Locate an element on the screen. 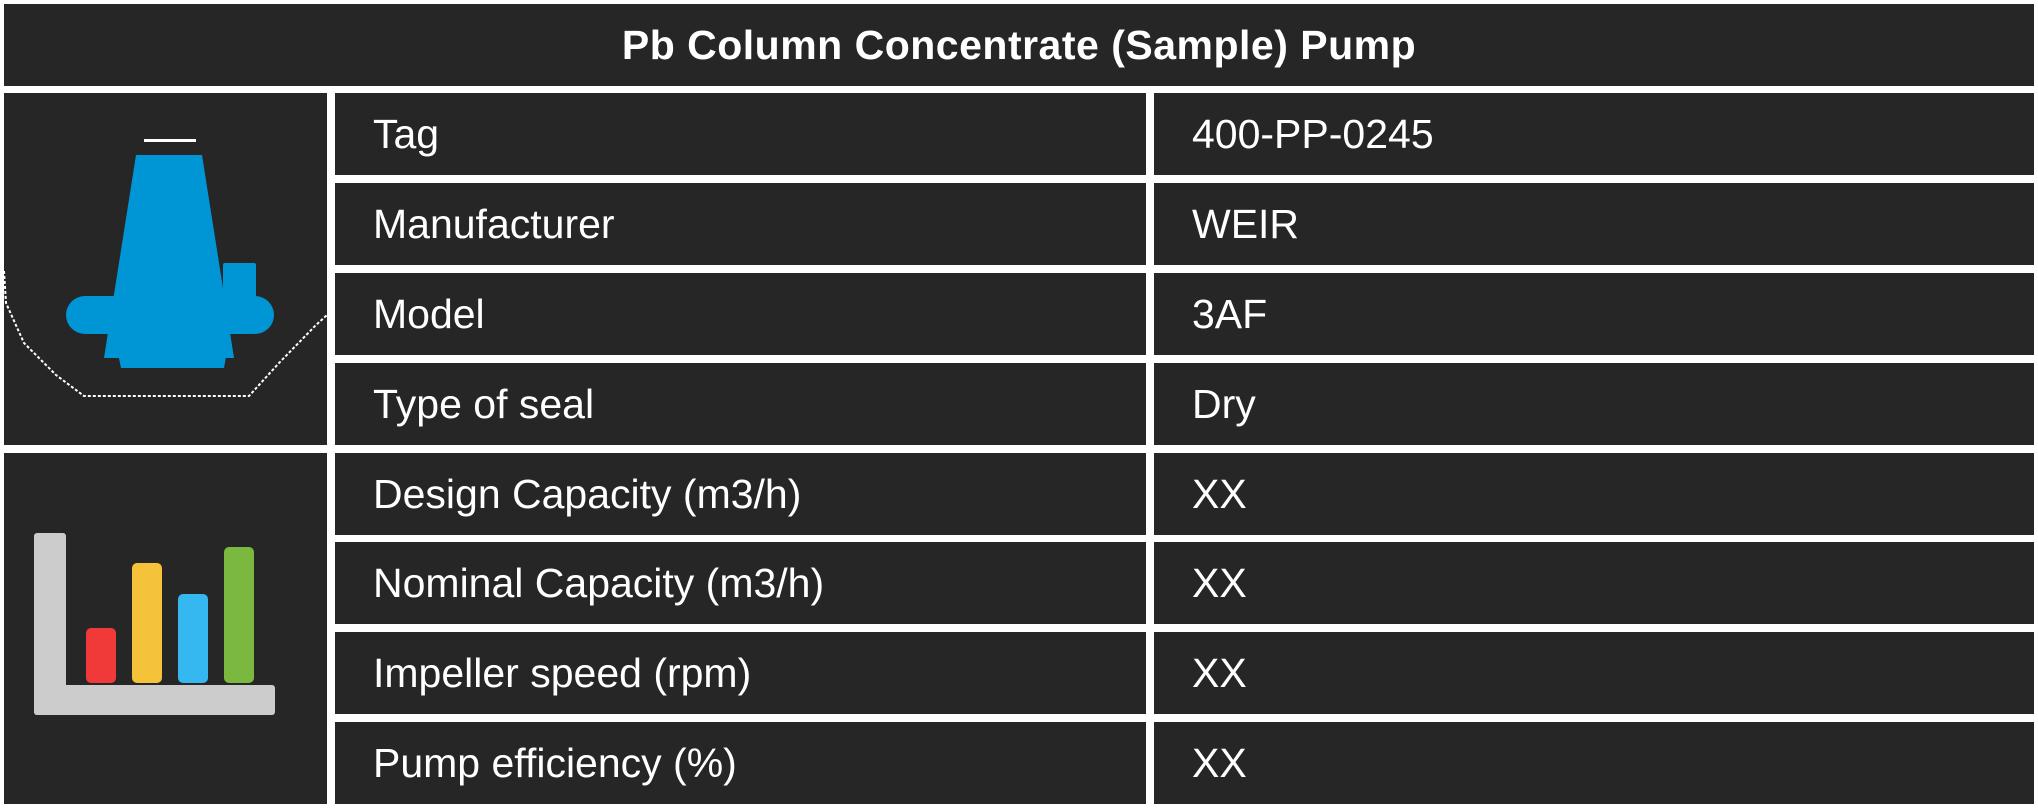 This screenshot has height=808, width=2038. pump-icon is located at coordinates (165, 268).